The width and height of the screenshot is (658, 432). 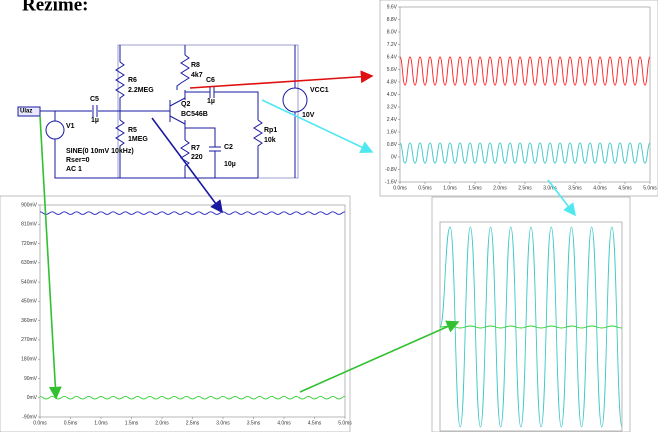 What do you see at coordinates (194, 114) in the screenshot?
I see `label: BC546B` at bounding box center [194, 114].